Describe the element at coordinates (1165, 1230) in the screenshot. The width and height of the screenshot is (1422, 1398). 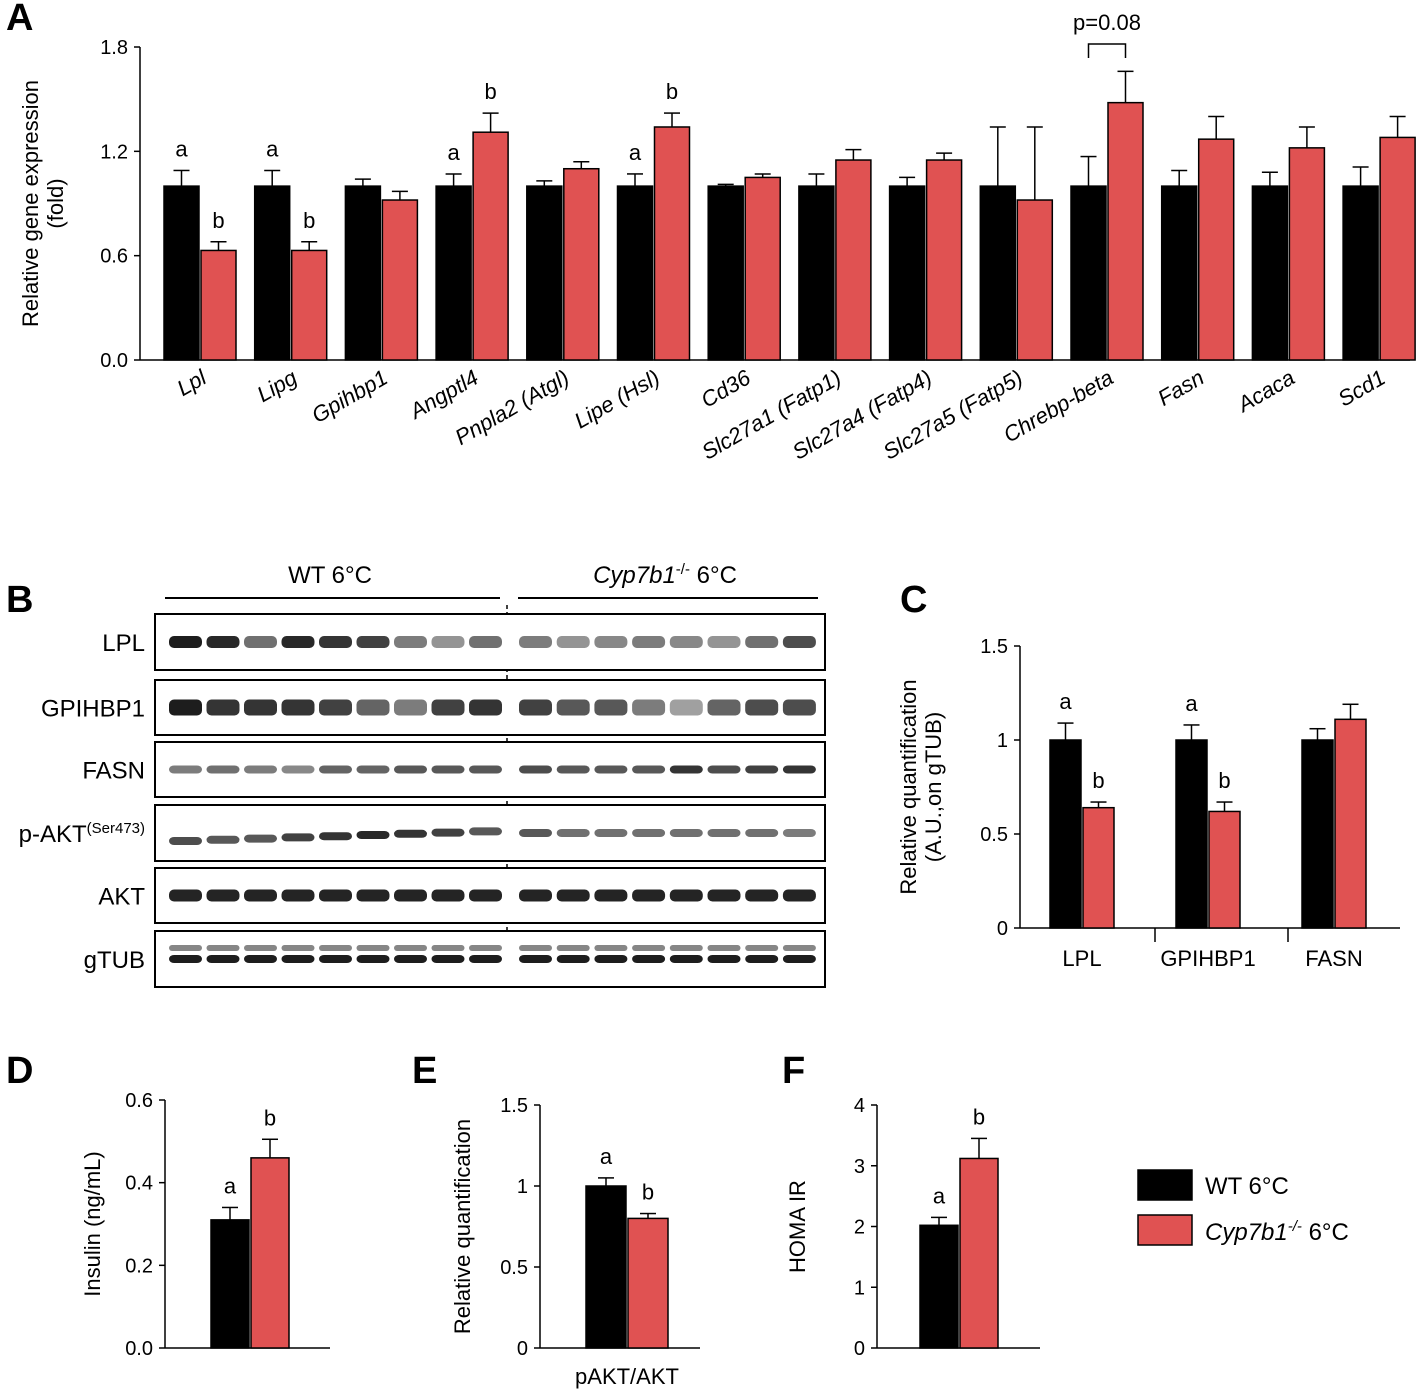
I see `legend-swatch-ko` at that location.